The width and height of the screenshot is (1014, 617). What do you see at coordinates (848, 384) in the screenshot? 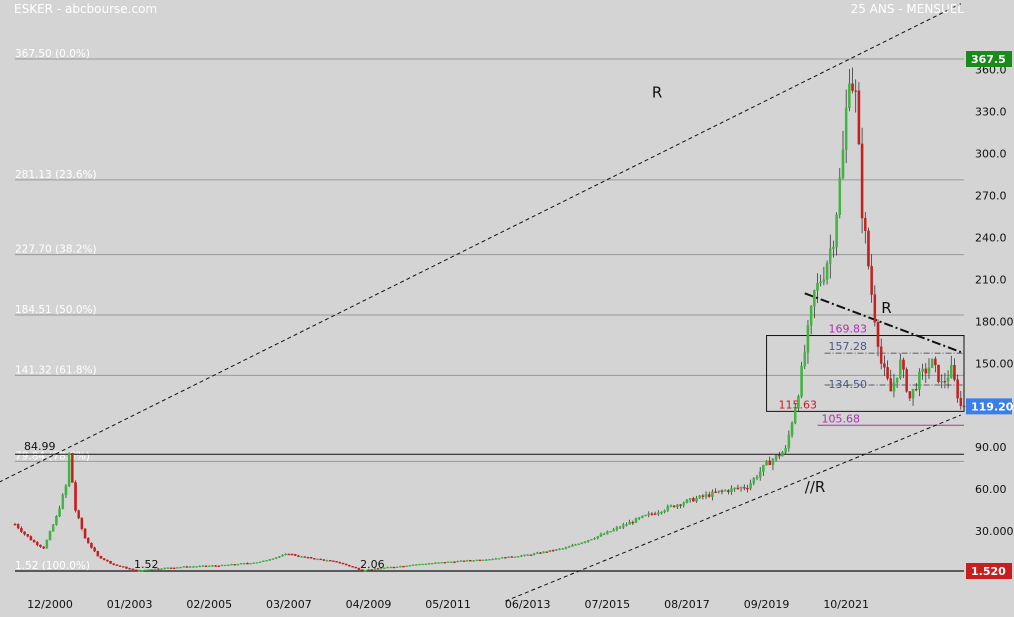
I see `range-level-label-2: 134.50` at bounding box center [848, 384].